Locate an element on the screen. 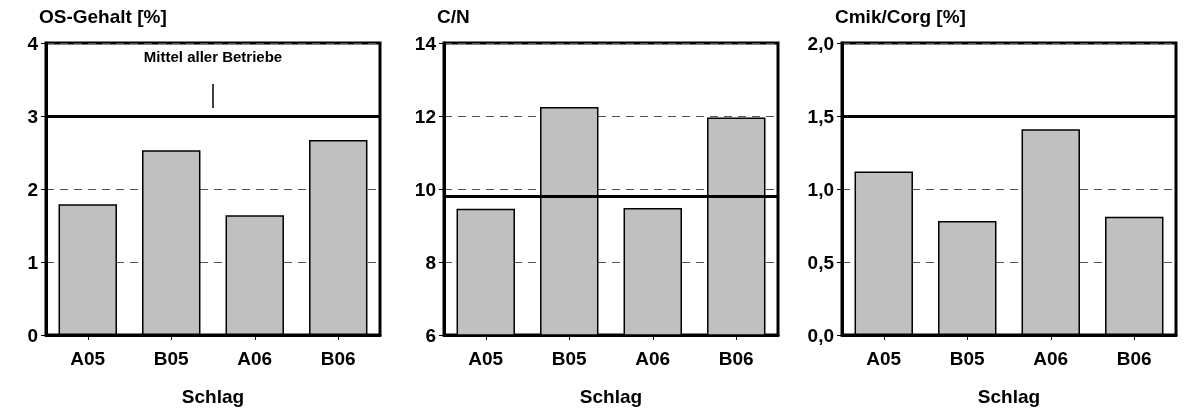 The height and width of the screenshot is (415, 1194). y-tick-label: 0,0 is located at coordinates (820, 335).